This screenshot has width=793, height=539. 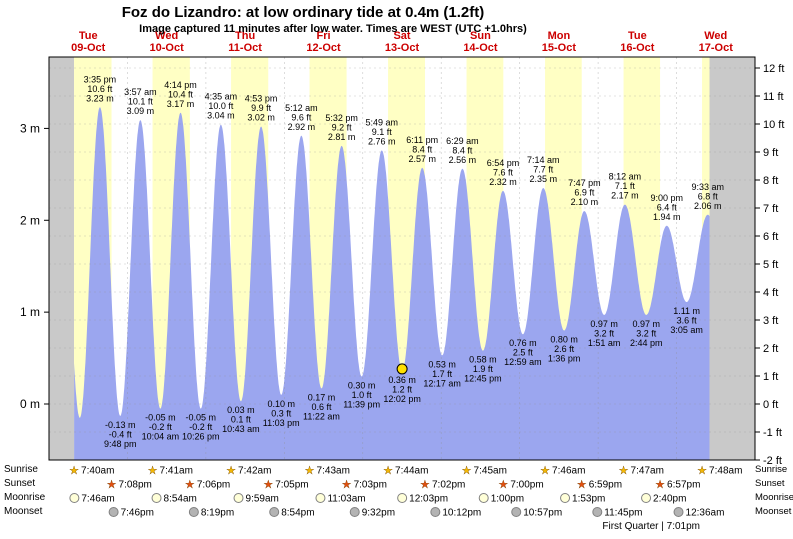 I want to click on tide-high-annotation: 3:57 am, so click(x=140, y=92).